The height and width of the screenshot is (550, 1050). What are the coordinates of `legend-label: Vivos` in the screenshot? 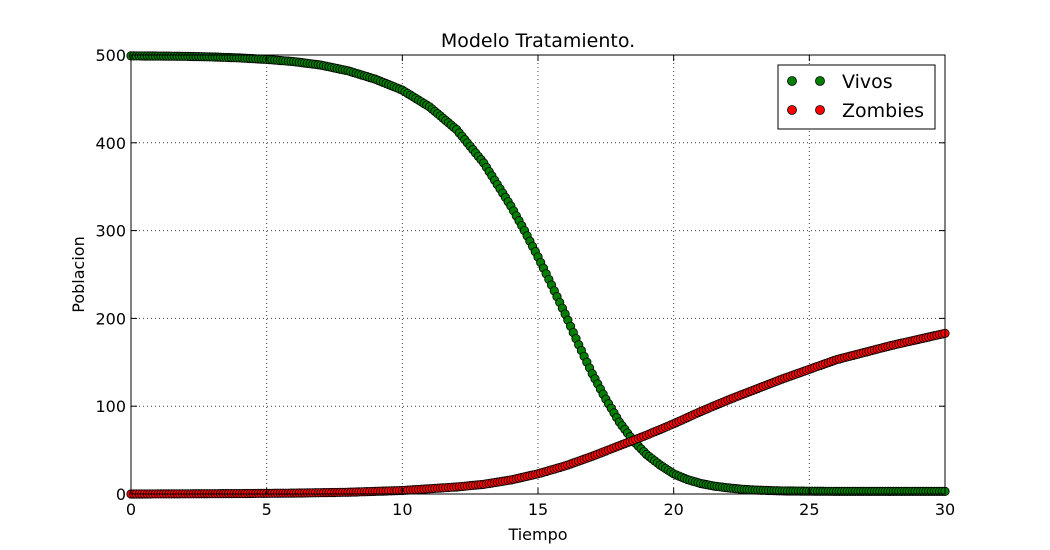 It's located at (867, 82).